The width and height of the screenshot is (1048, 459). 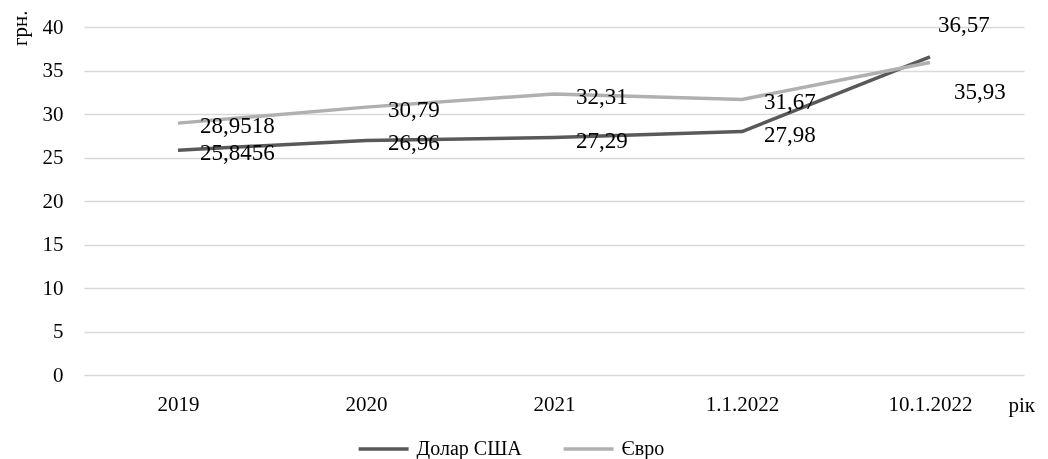 What do you see at coordinates (964, 24) in the screenshot?
I see `data-label: 36,57` at bounding box center [964, 24].